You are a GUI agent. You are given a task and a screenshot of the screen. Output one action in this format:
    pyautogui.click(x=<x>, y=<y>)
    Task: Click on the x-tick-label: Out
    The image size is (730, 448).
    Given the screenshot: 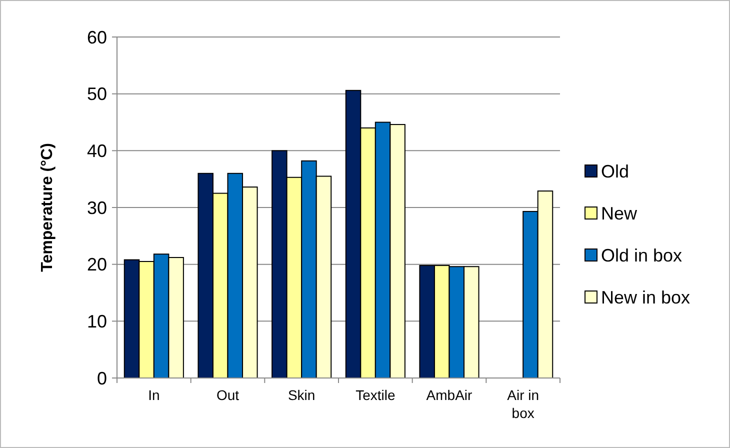 What is the action you would take?
    pyautogui.click(x=228, y=395)
    